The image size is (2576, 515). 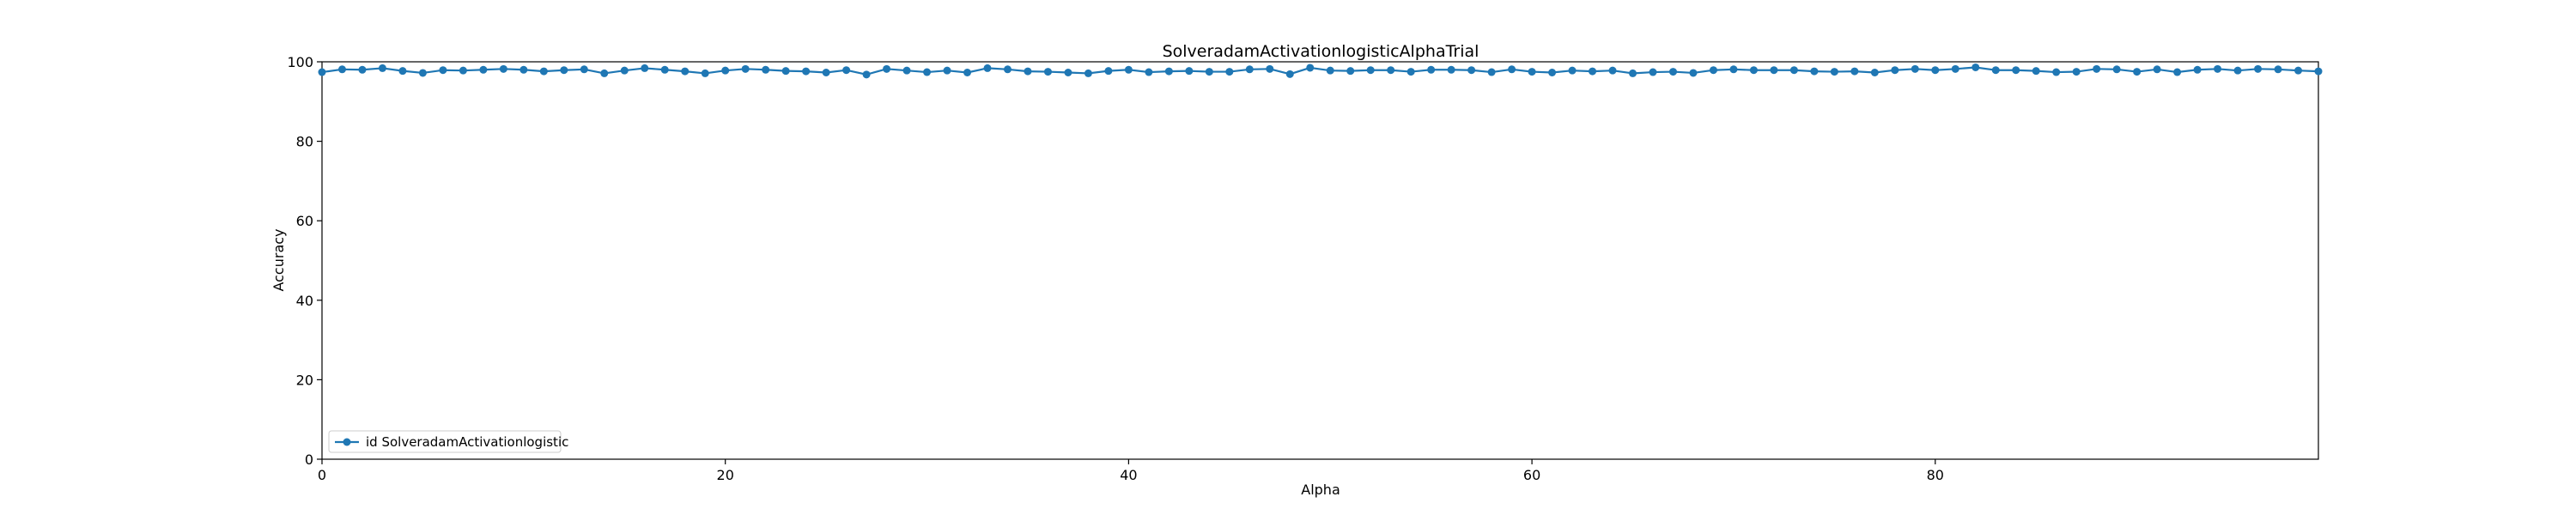 I want to click on y-tick-label: 20, so click(x=304, y=380).